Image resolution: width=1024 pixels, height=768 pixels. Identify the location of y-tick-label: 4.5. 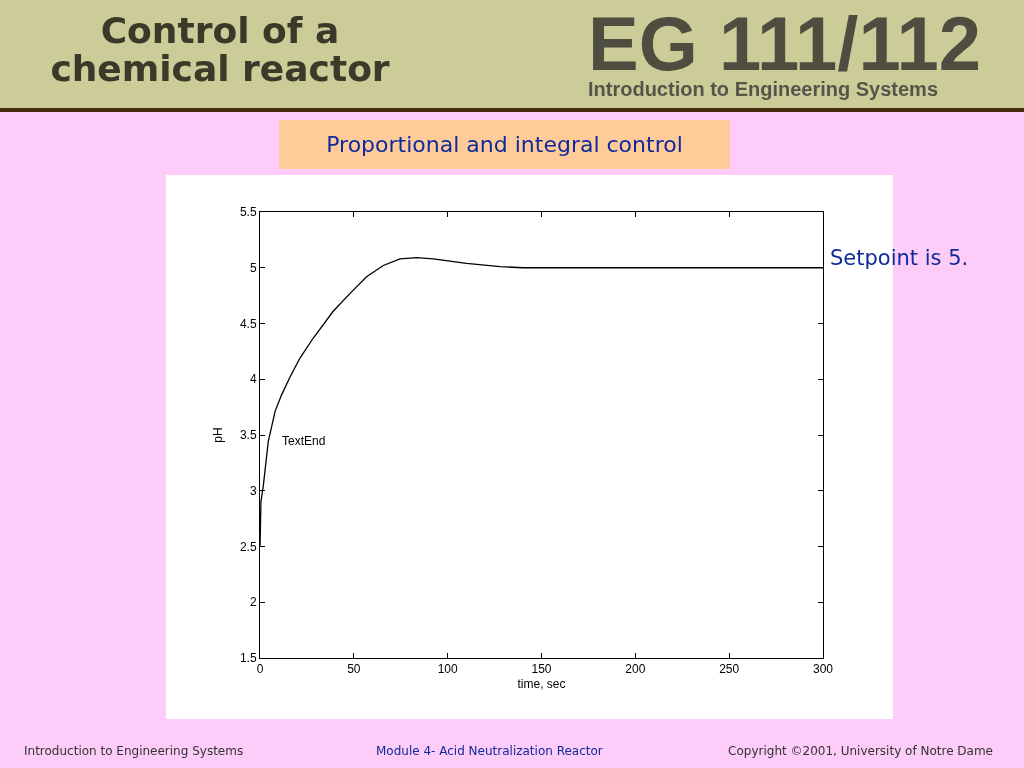
(248, 323).